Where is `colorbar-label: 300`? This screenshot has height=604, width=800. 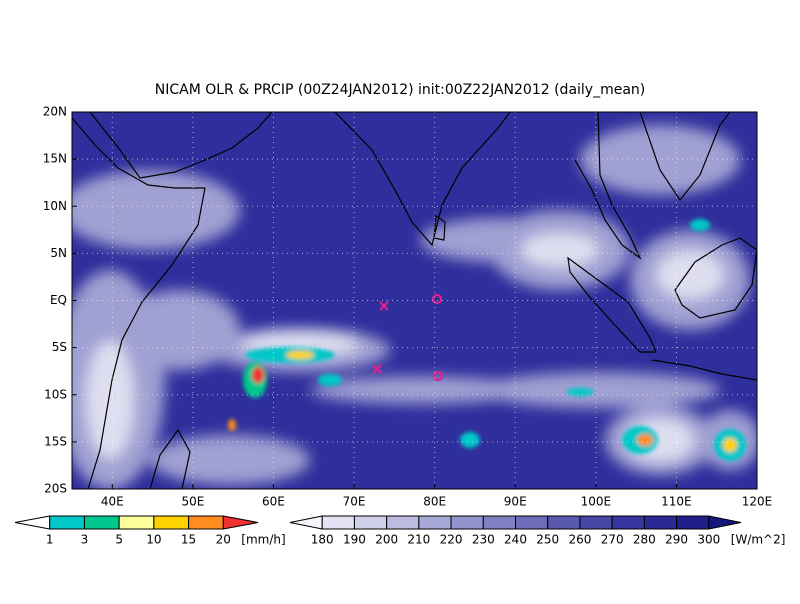
colorbar-label: 300 is located at coordinates (708, 540).